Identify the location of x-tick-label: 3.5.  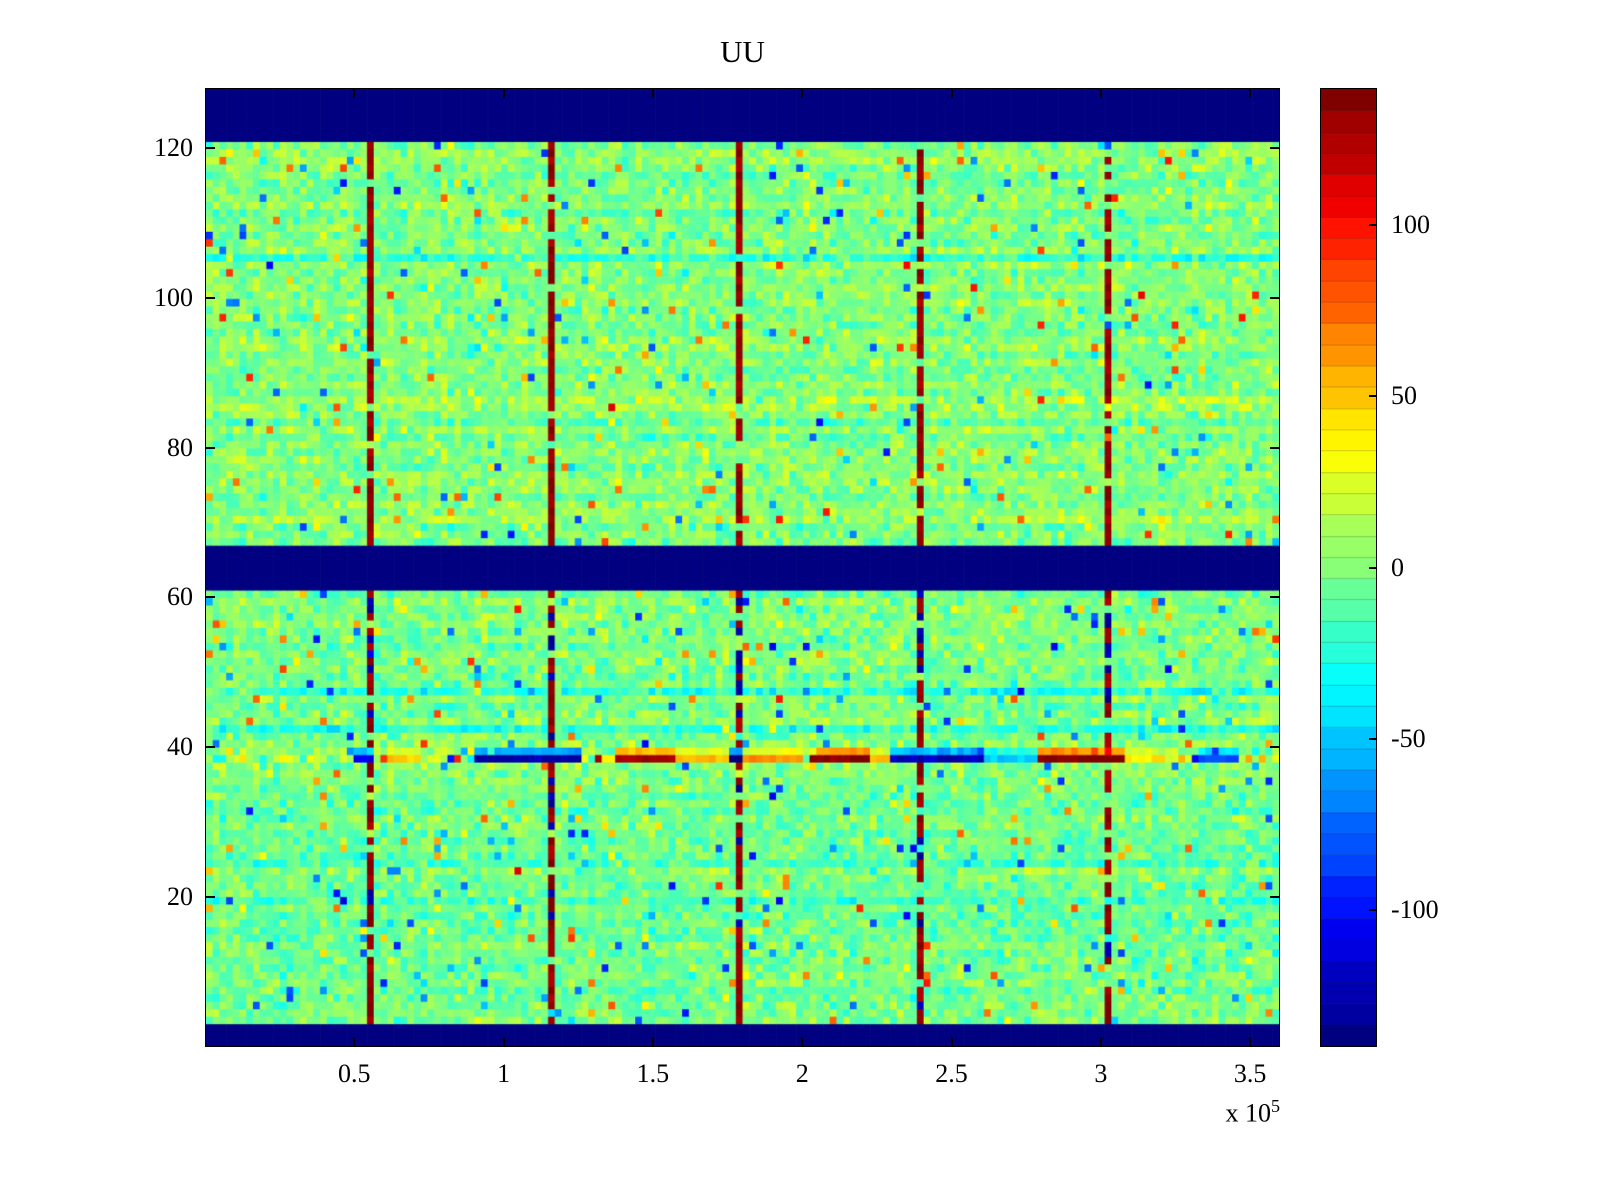
(1250, 1073).